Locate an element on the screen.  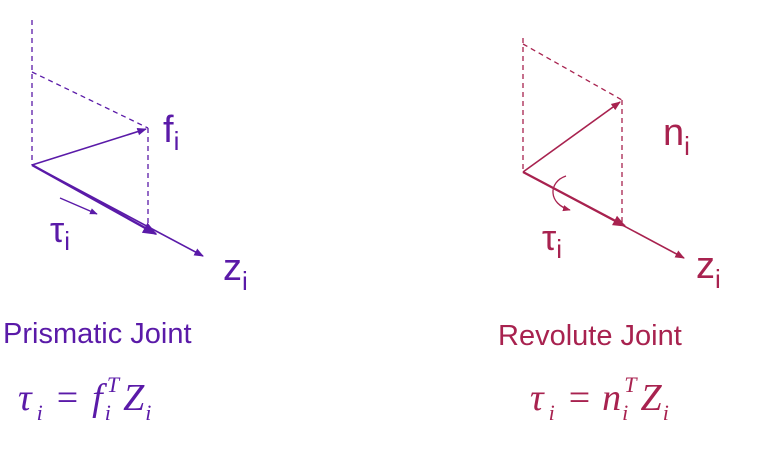
prismatic-axis-label: zi is located at coordinates (235, 271).